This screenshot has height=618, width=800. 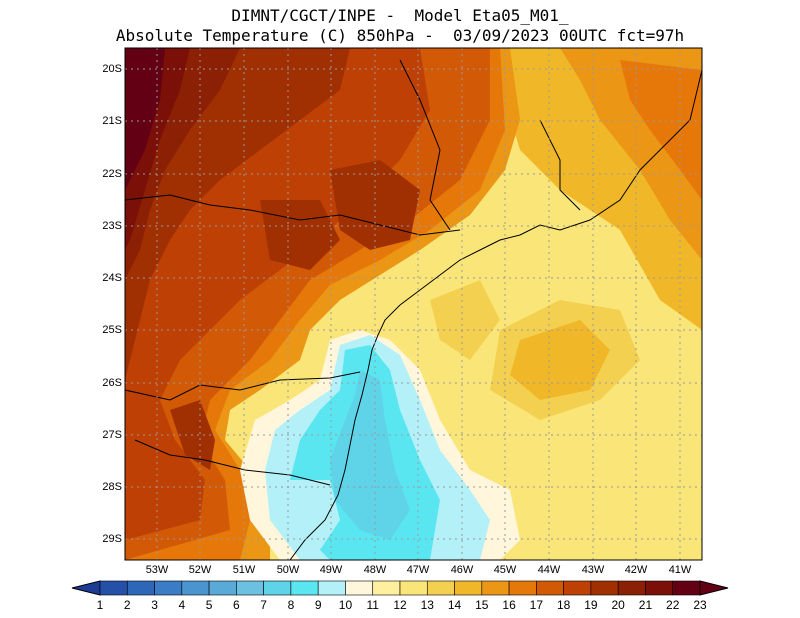 I want to click on lon-label: 48W, so click(x=375, y=570).